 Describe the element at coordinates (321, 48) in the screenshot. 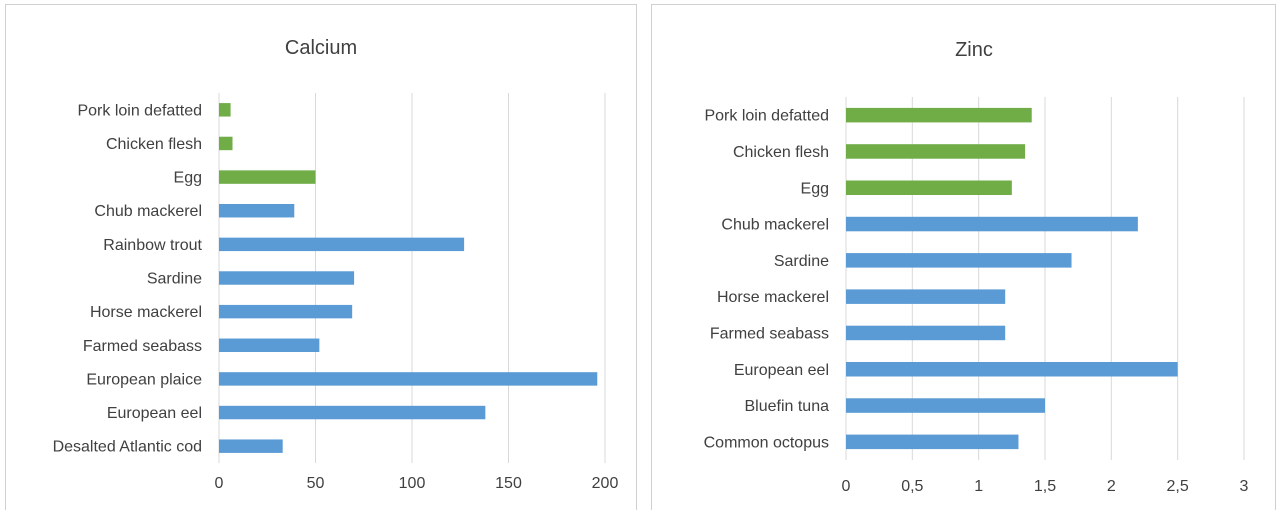

I see `calcium-chart-title: Calcium` at that location.